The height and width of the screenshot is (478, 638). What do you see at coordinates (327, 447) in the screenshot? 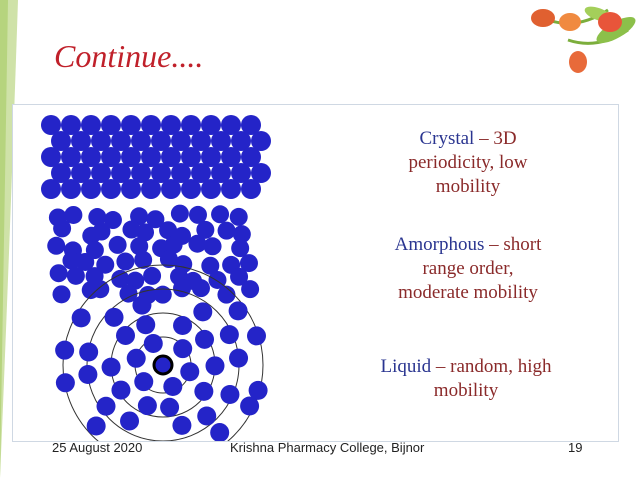
I see `footer-college: Krishna Pharmacy College, Bijnor` at bounding box center [327, 447].